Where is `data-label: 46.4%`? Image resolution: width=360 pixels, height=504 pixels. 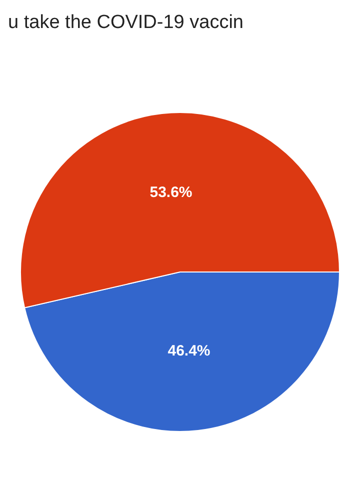
data-label: 46.4% is located at coordinates (189, 351).